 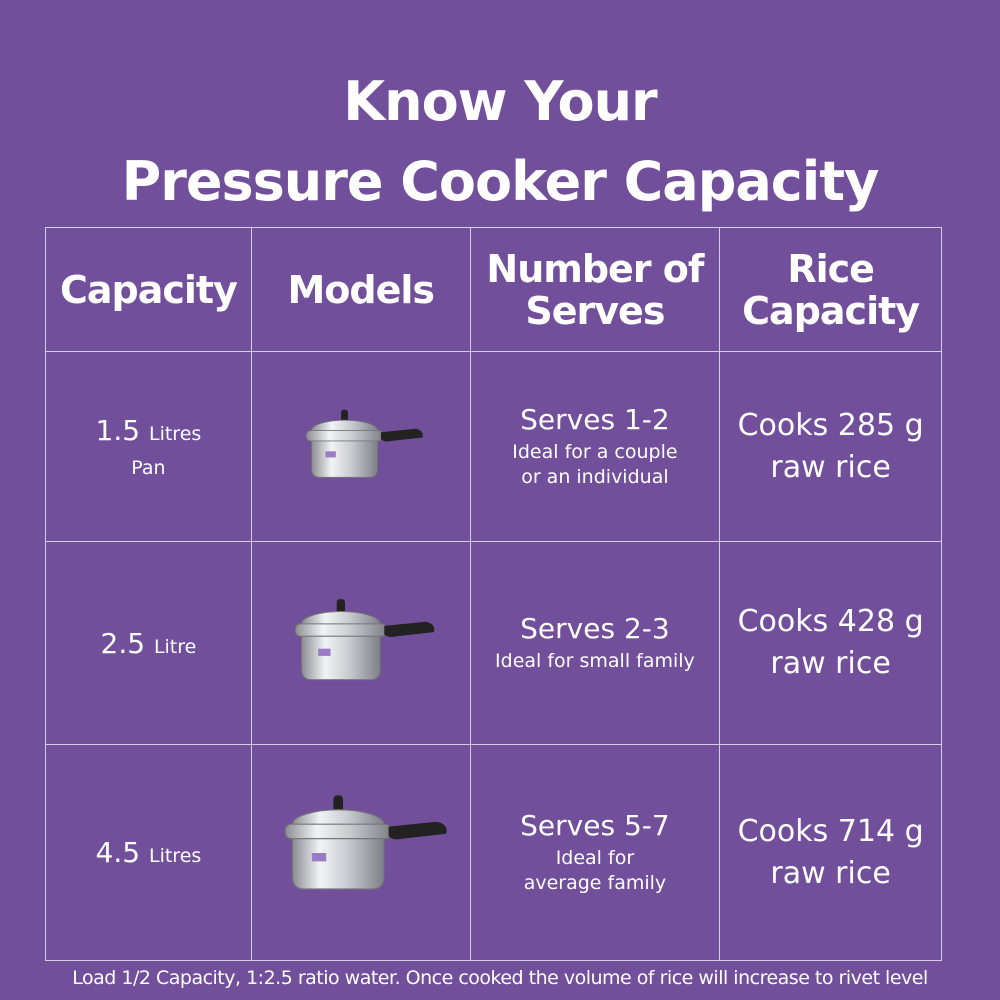 I want to click on capacity-cell: 4.5 Litres, so click(x=148, y=852).